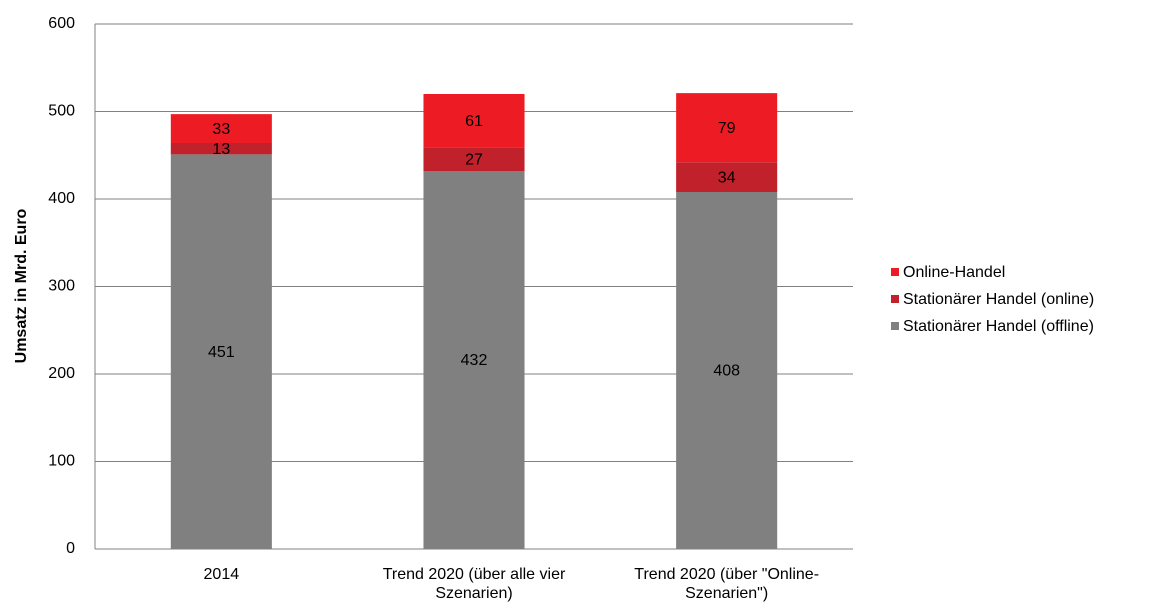  Describe the element at coordinates (61, 23) in the screenshot. I see `y-tick-label: 600` at that location.